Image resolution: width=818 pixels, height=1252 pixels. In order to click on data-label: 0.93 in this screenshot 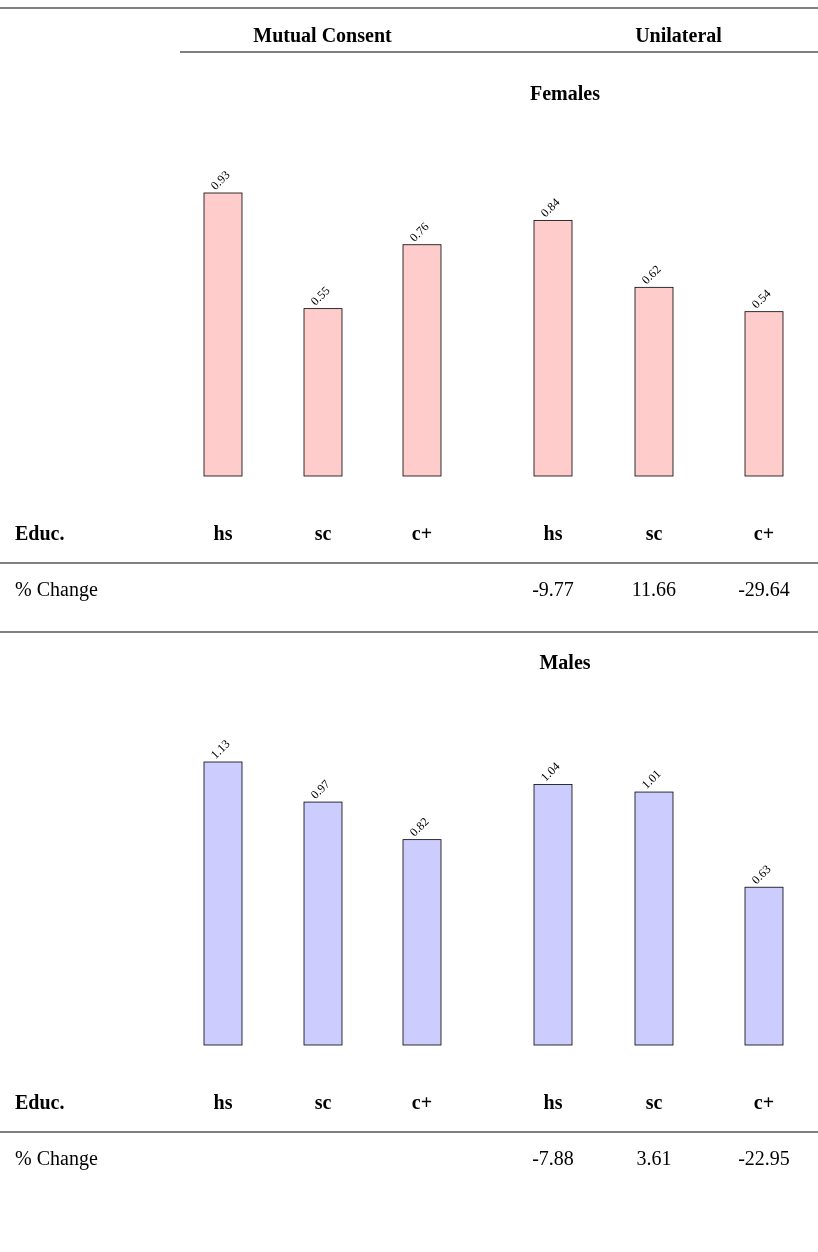, I will do `click(220, 180)`.